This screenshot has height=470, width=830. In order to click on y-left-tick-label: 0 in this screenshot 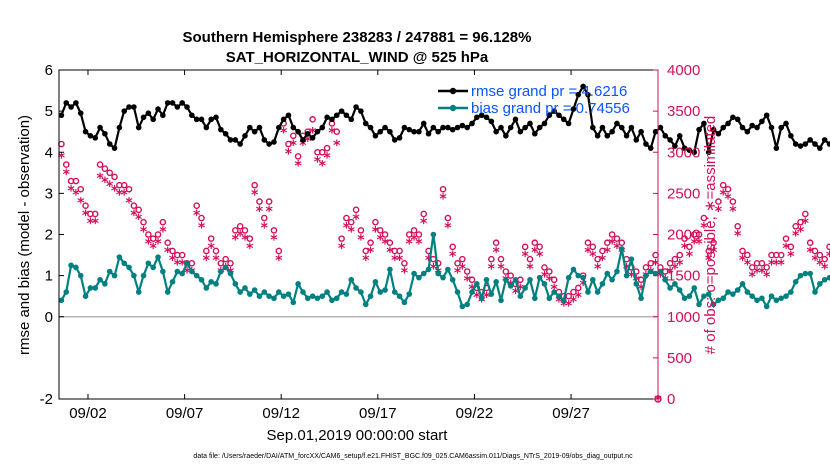, I will do `click(49, 317)`.